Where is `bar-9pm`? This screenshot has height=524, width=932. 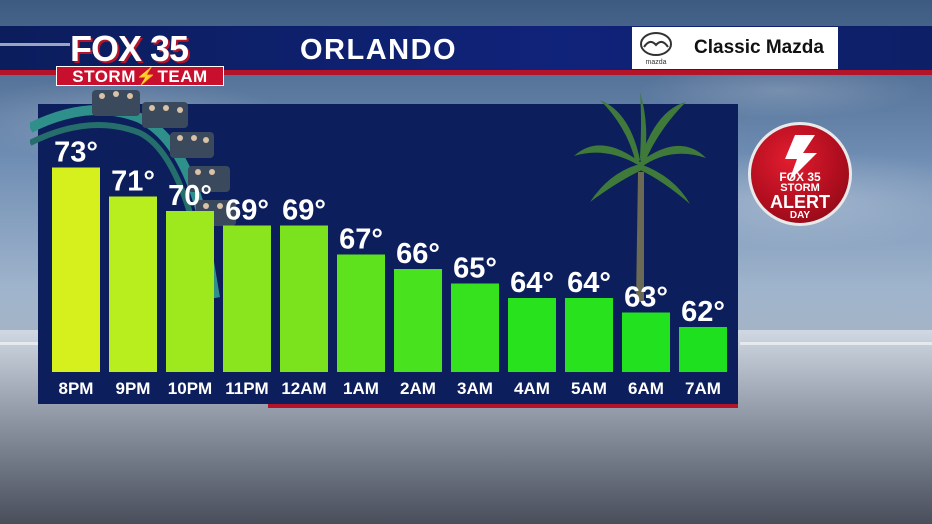 bar-9pm is located at coordinates (133, 284).